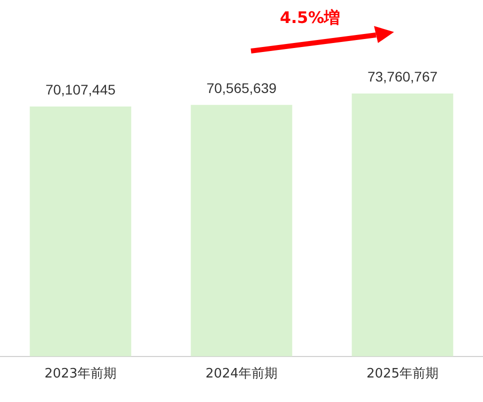 The height and width of the screenshot is (402, 483). I want to click on data-label: 70,565,639, so click(241, 88).